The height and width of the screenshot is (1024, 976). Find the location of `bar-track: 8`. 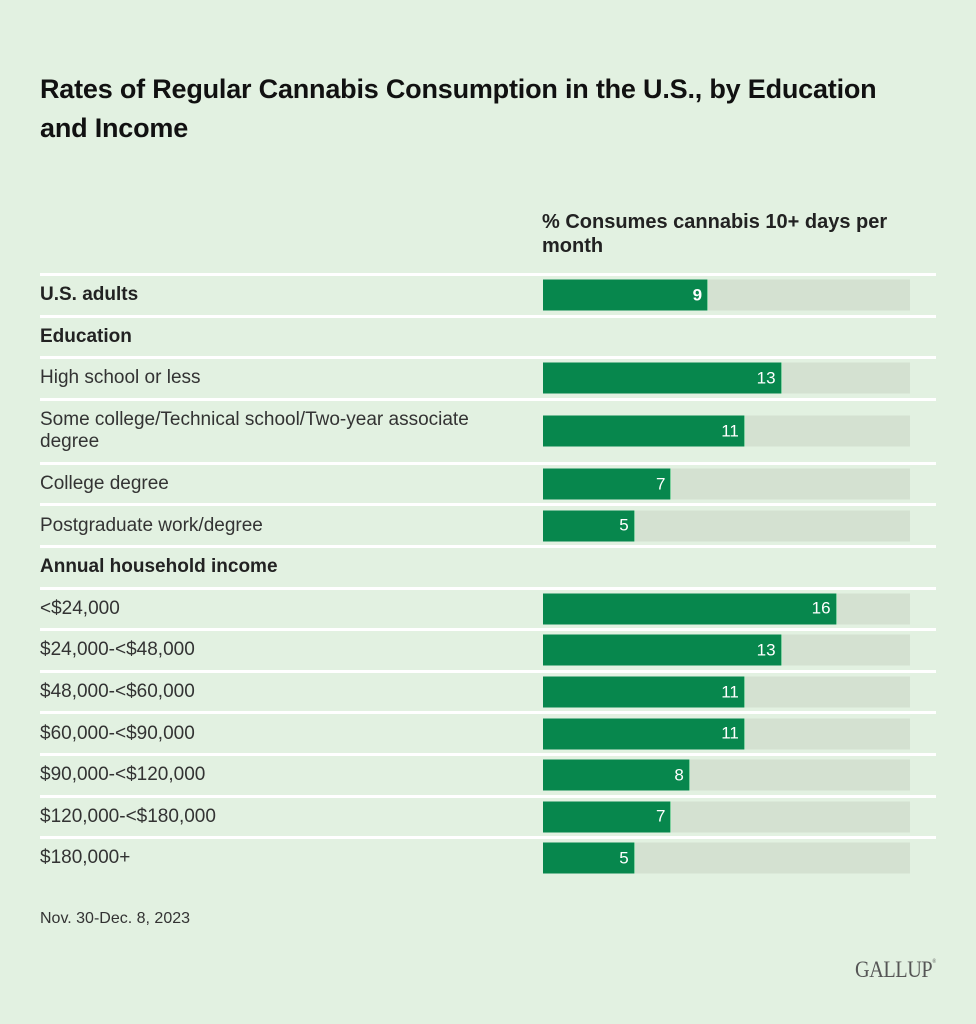

bar-track: 8 is located at coordinates (726, 775).